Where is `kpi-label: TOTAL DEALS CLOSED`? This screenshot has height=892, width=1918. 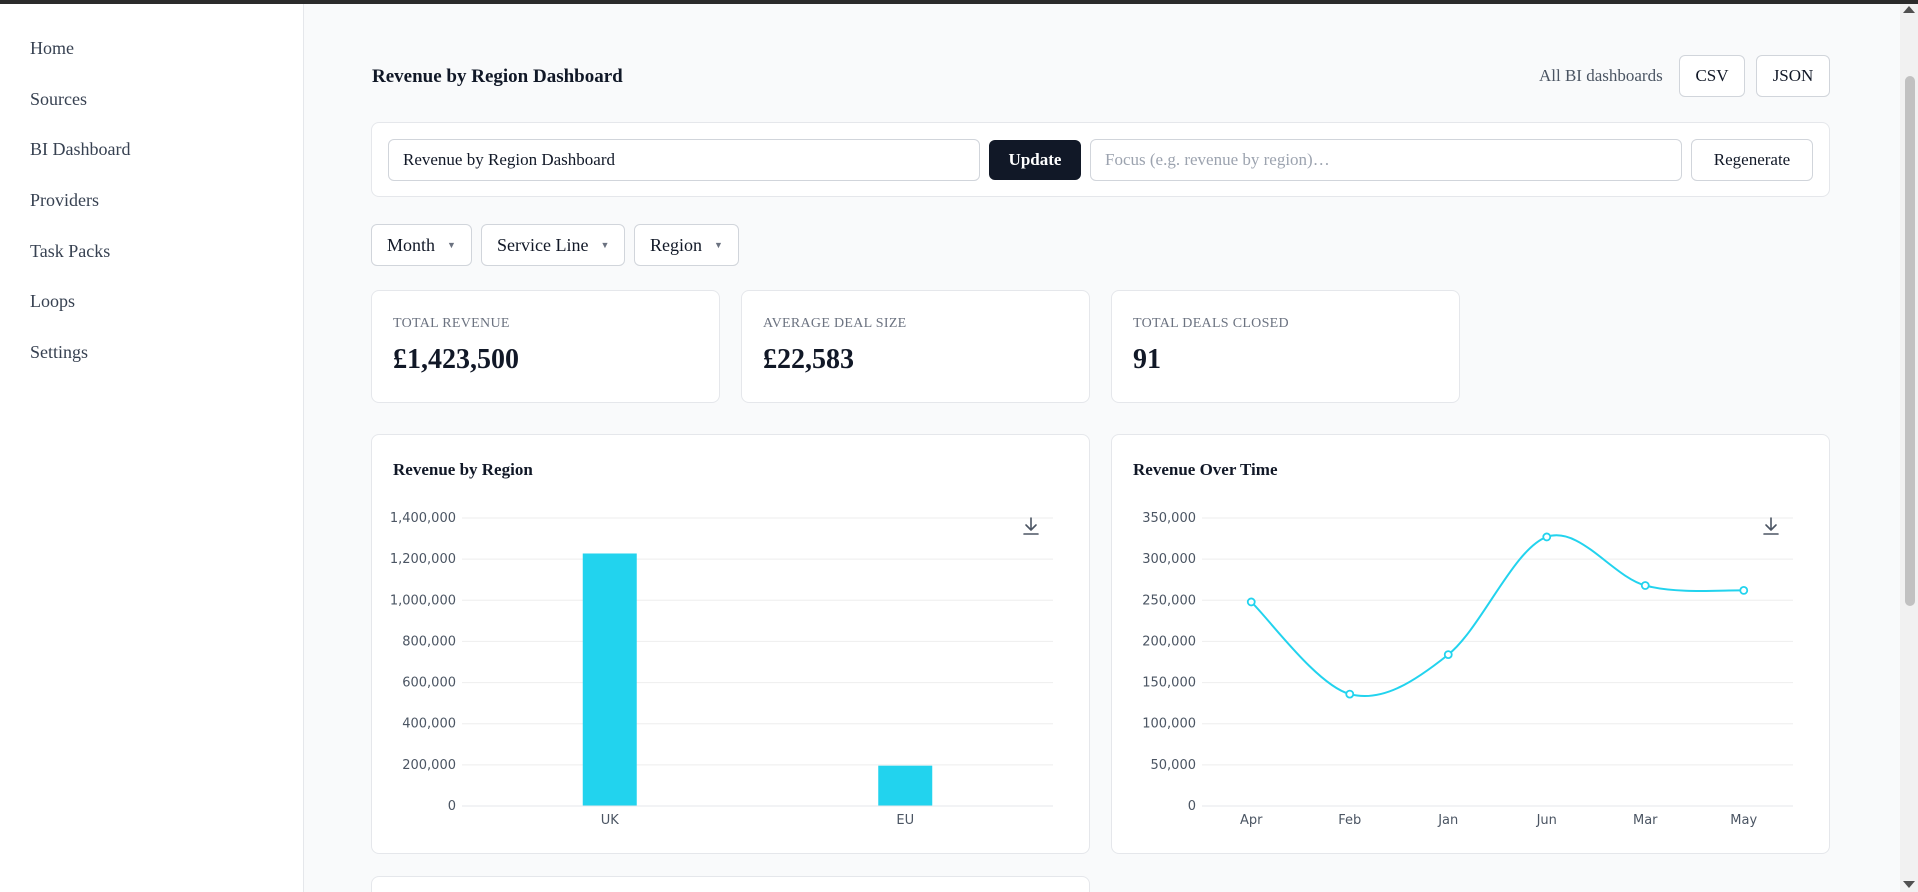 kpi-label: TOTAL DEALS CLOSED is located at coordinates (1211, 323).